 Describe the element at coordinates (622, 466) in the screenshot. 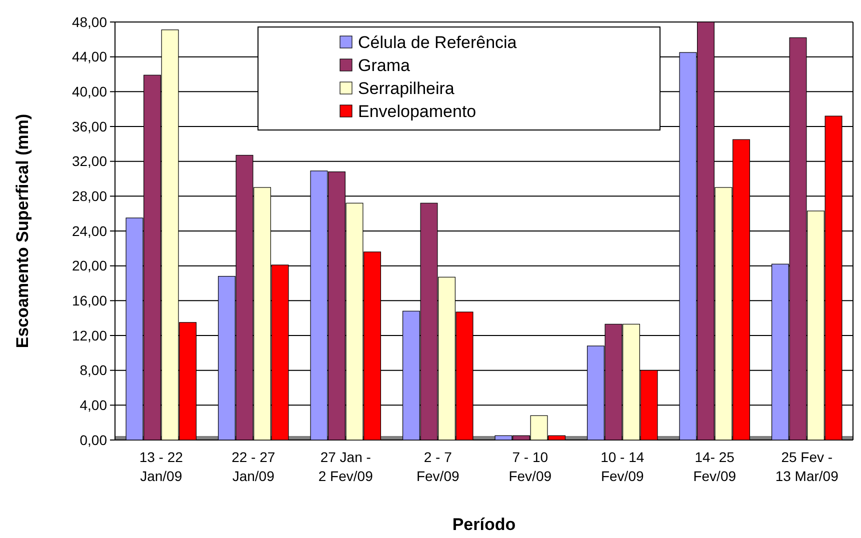

I see `x-tick-label: 10 - 14 Fev/09` at that location.